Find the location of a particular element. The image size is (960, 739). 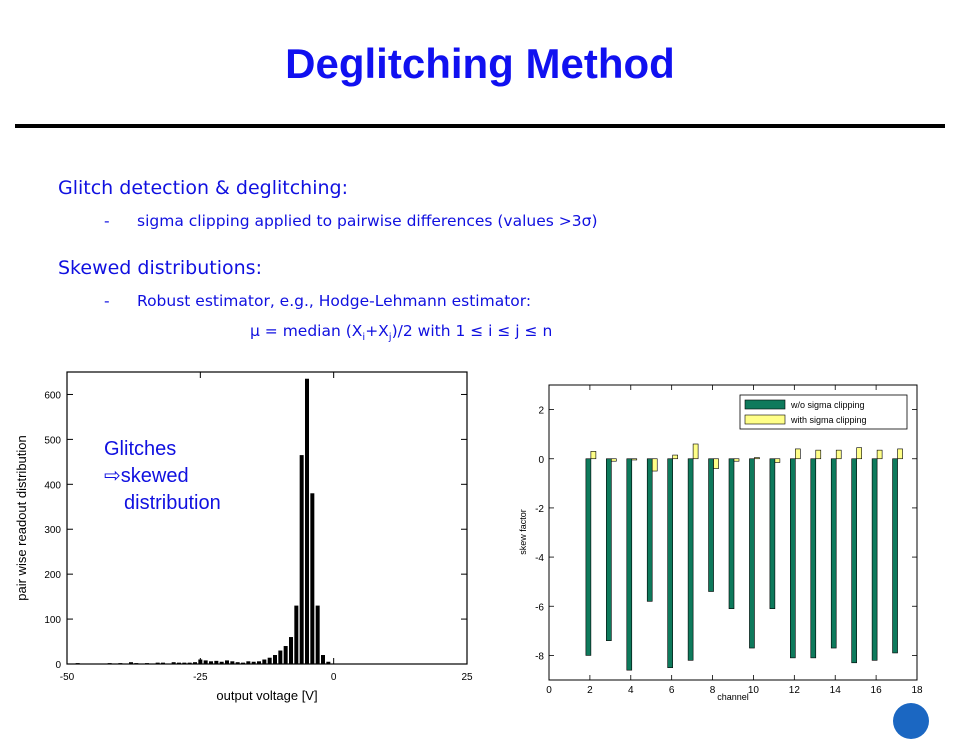

x-tick-label: 18 is located at coordinates (917, 690).